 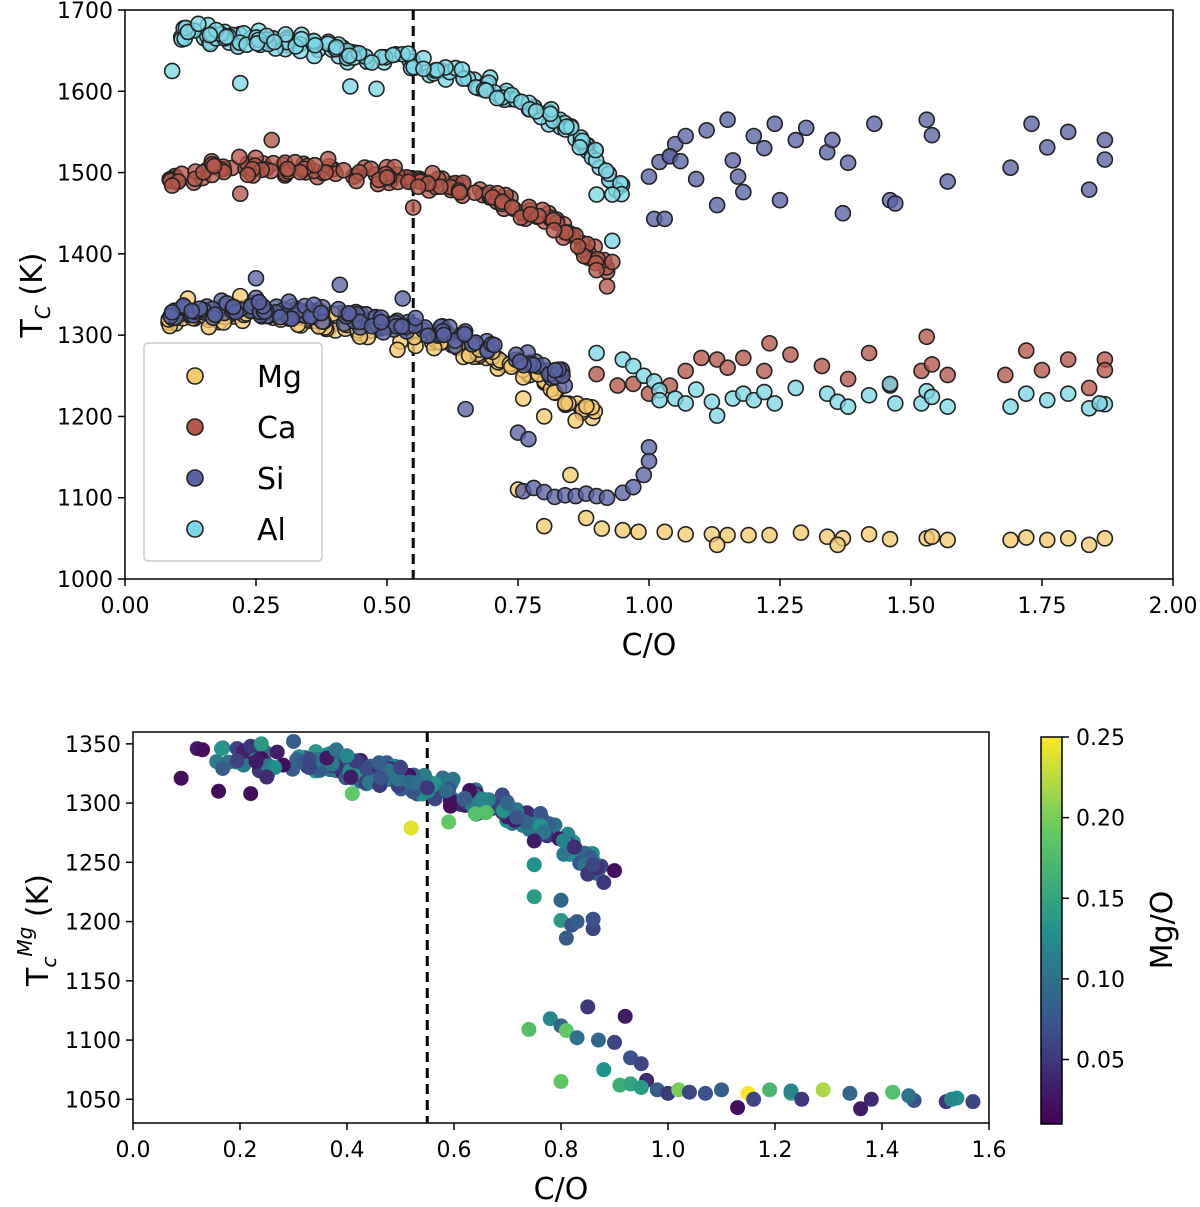 What do you see at coordinates (195, 529) in the screenshot?
I see `legend-marker-al` at bounding box center [195, 529].